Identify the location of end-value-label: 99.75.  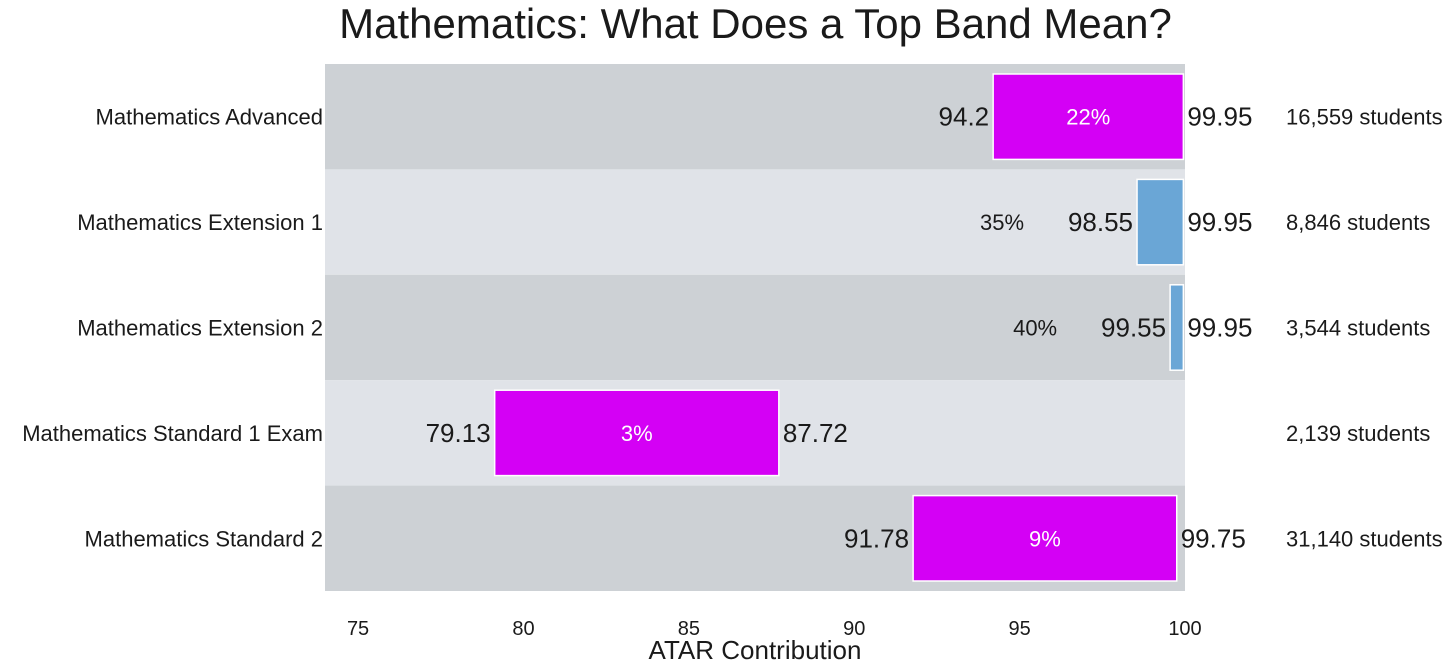
(1213, 538).